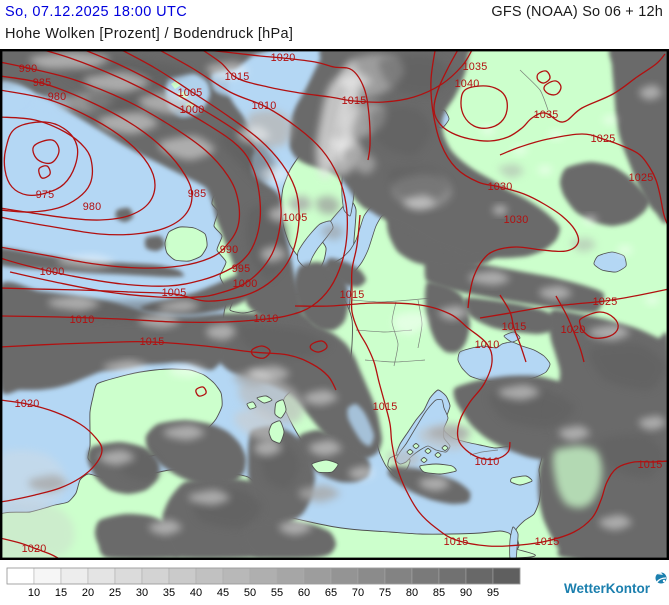 The image size is (669, 605). Describe the element at coordinates (466, 593) in the screenshot. I see `svg-text: 90` at that location.